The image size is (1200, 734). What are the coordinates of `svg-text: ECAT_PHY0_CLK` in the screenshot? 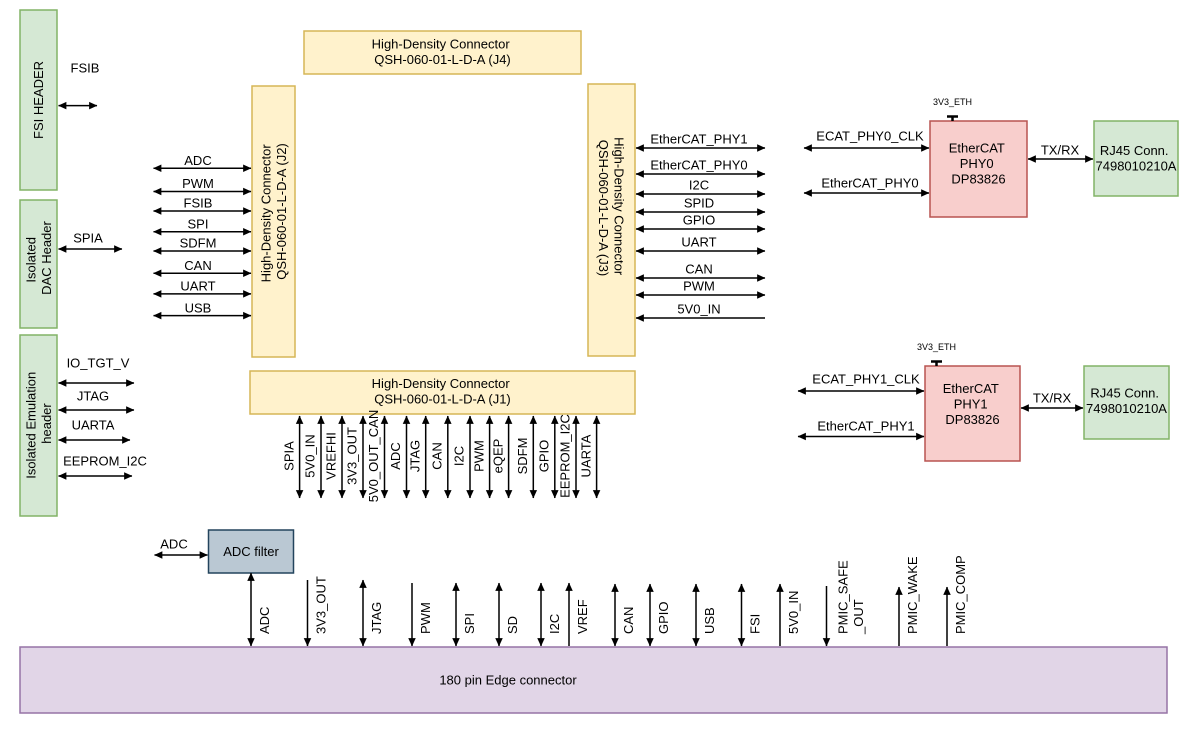 It's located at (870, 136).